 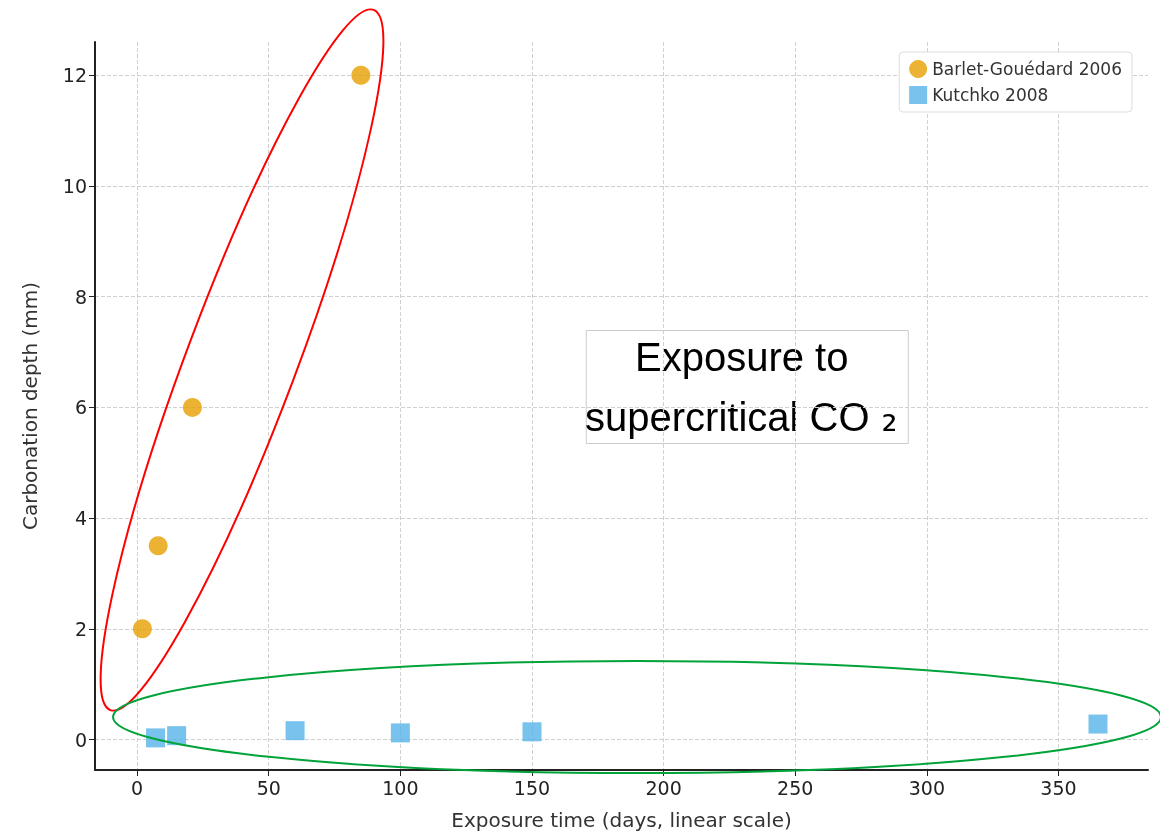 I want to click on x-tick-label: 250, so click(x=795, y=787).